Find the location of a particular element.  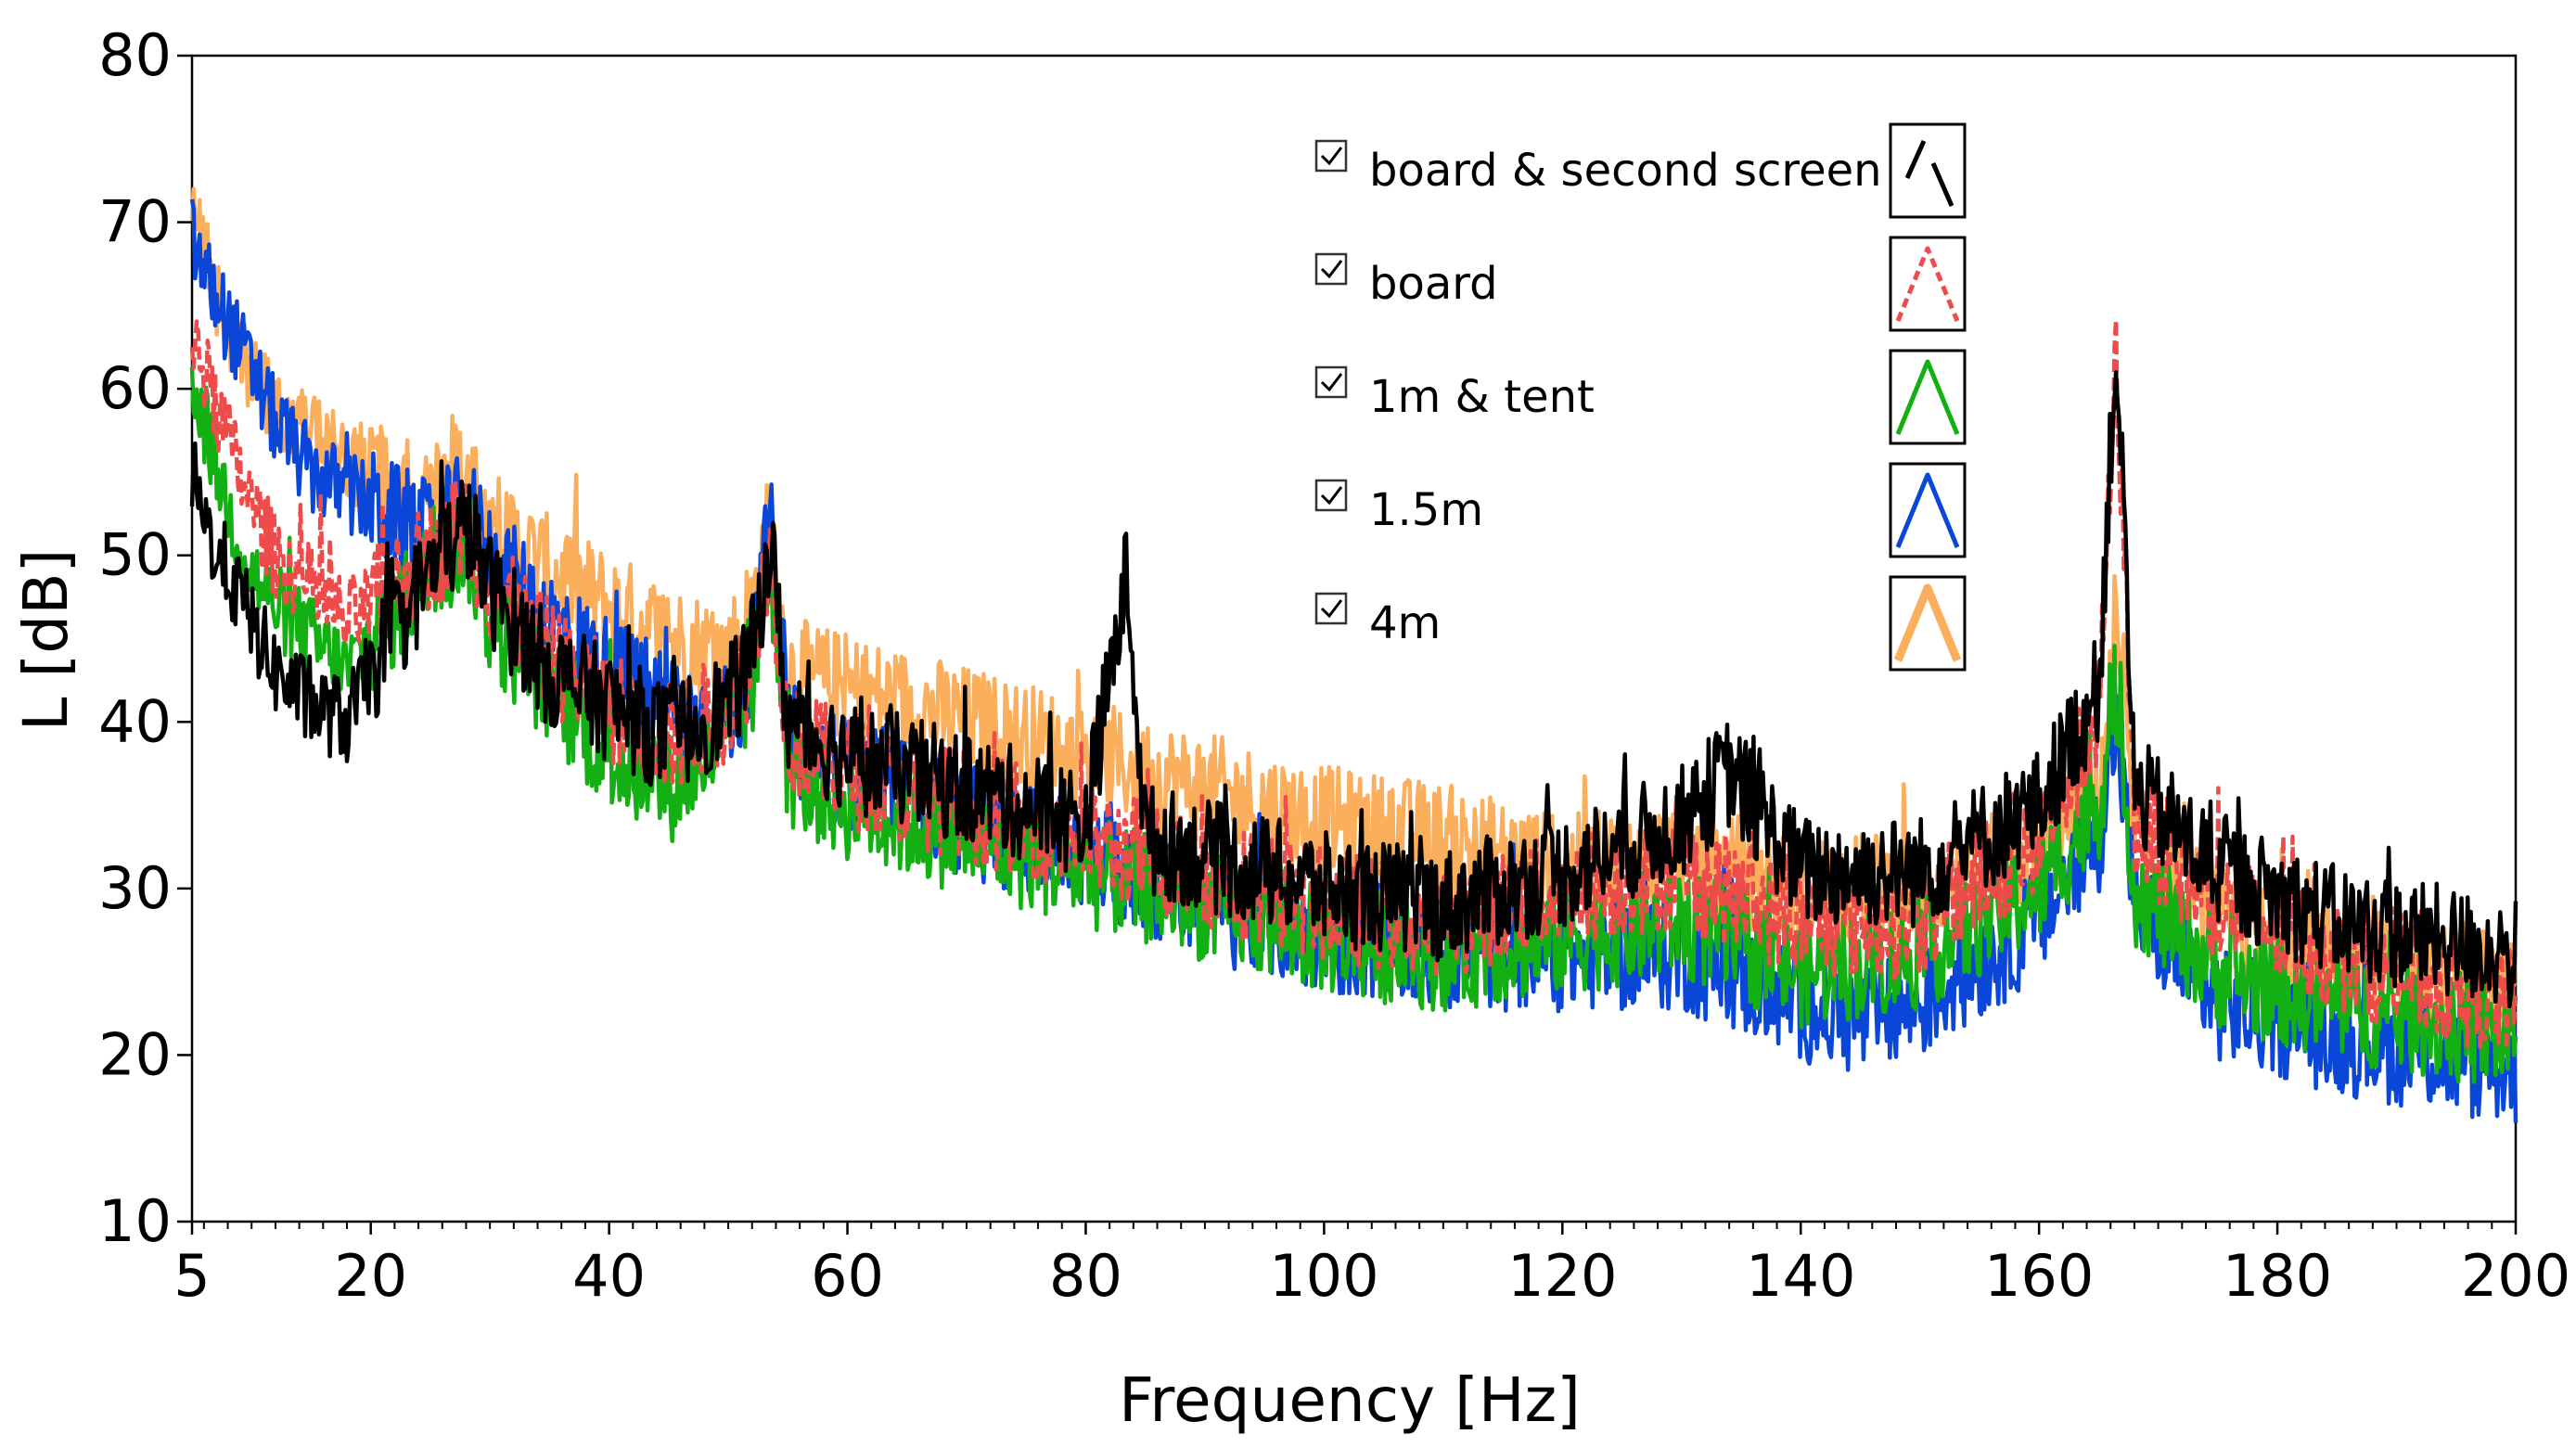

x-axis-title: Frequency [Hz] is located at coordinates (1350, 1400).